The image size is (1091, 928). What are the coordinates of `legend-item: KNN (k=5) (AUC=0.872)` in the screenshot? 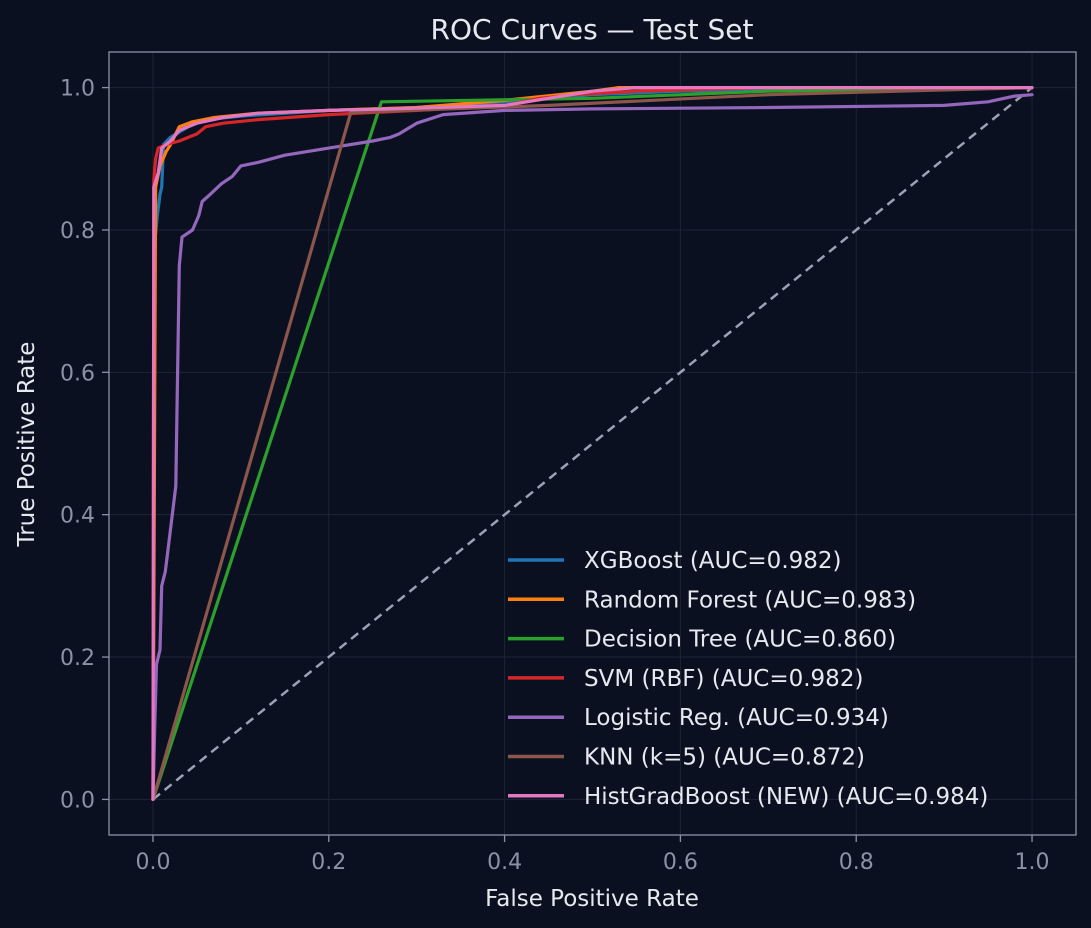 It's located at (686, 758).